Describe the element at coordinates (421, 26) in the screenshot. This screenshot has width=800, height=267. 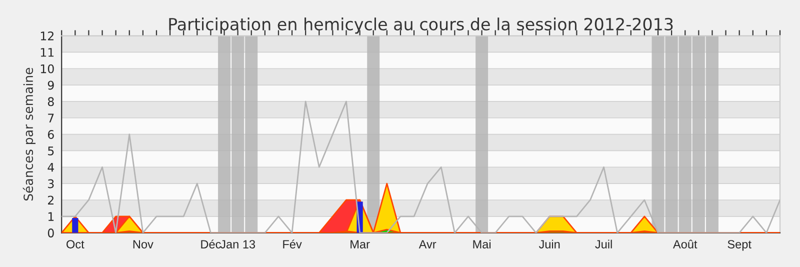
I see `chart-title: Participation en hemicycle au cours de la session 2012-2013` at that location.